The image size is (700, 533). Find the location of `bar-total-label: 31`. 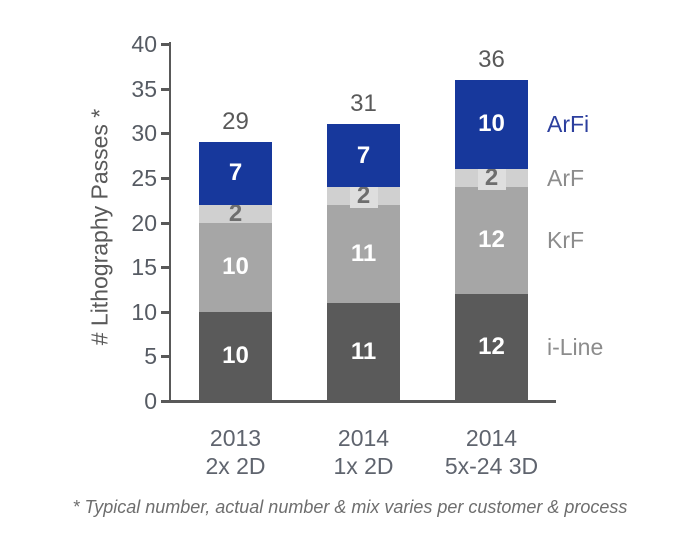

bar-total-label: 31 is located at coordinates (363, 103).